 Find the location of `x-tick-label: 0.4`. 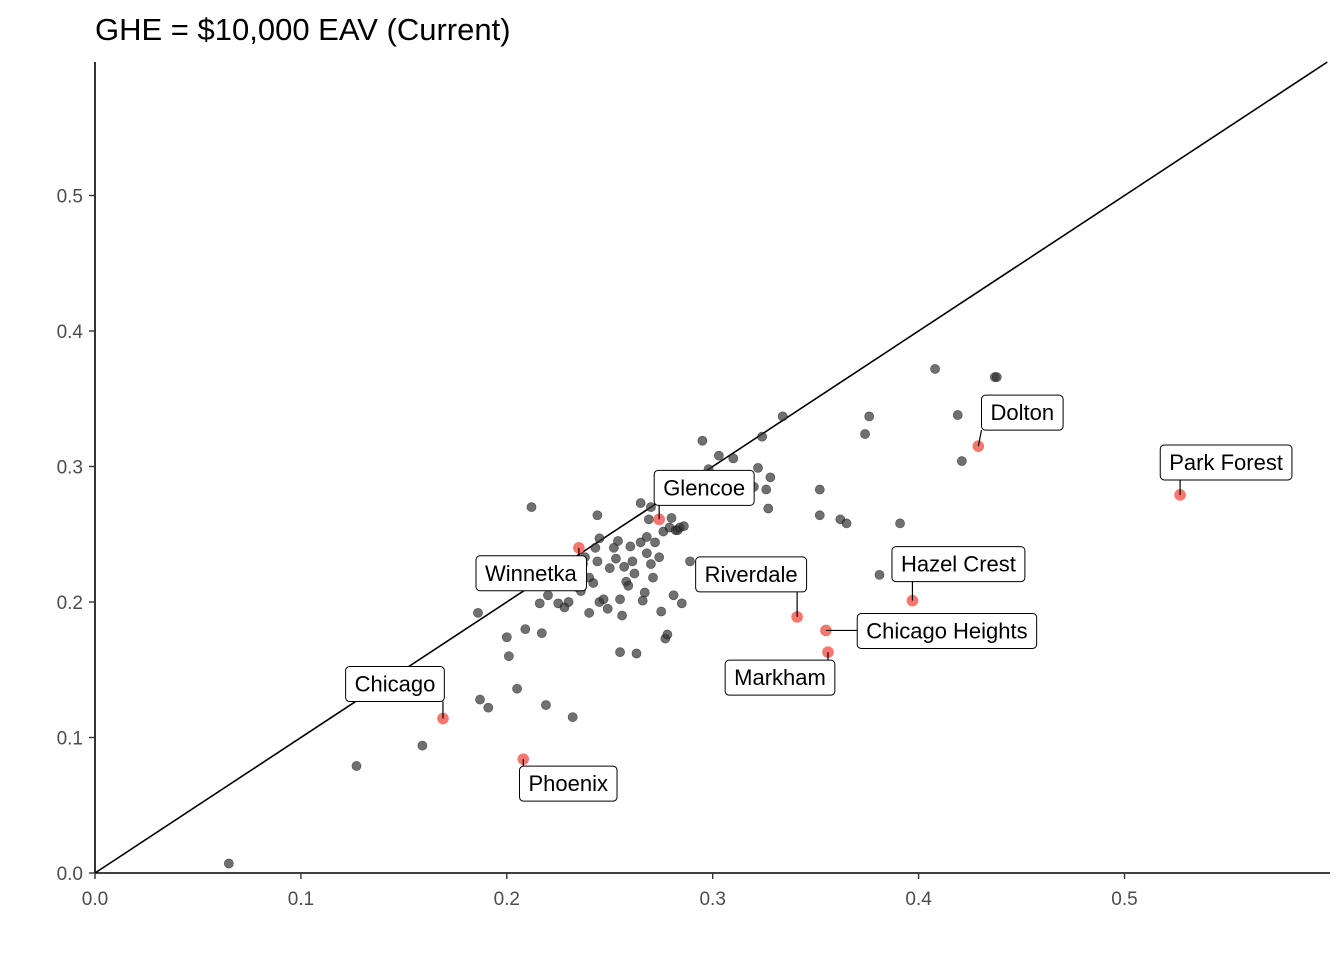

x-tick-label: 0.4 is located at coordinates (918, 899).